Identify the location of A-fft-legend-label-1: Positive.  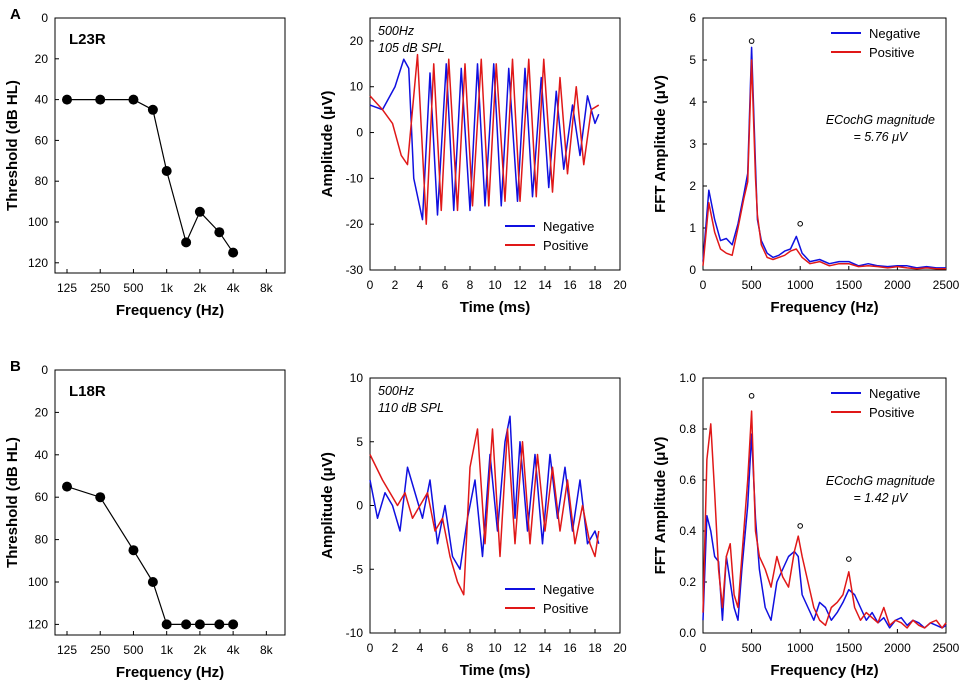
(892, 52).